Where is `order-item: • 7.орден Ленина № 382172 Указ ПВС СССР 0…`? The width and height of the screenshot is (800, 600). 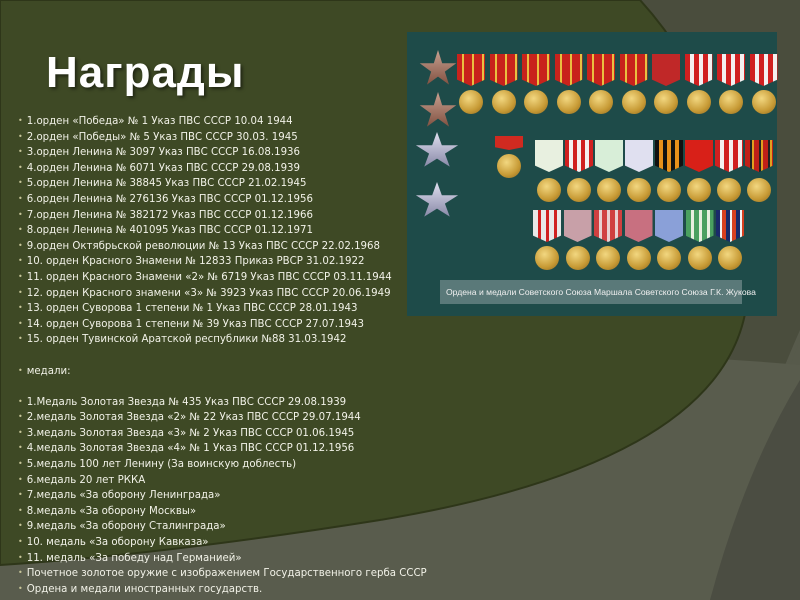 order-item: • 7.орден Ленина № 382172 Указ ПВС СССР 0… is located at coordinates (222, 215).